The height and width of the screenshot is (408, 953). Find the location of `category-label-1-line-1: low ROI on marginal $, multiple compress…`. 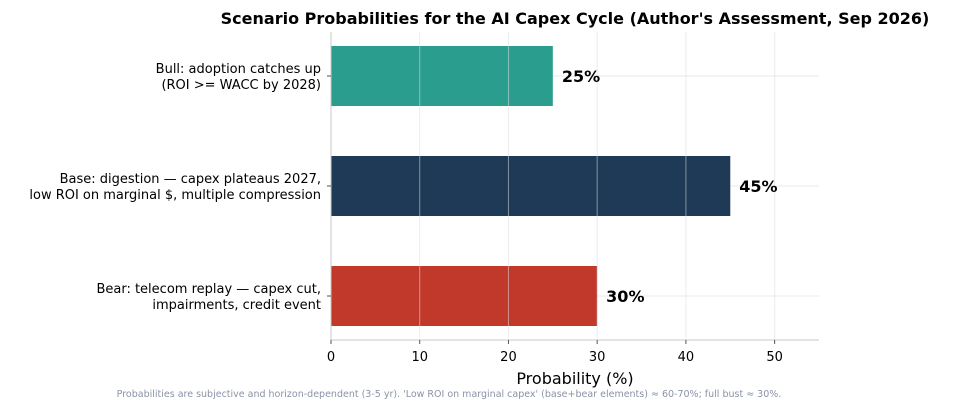

category-label-1-line-1: low ROI on marginal $, multiple compress… is located at coordinates (175, 195).